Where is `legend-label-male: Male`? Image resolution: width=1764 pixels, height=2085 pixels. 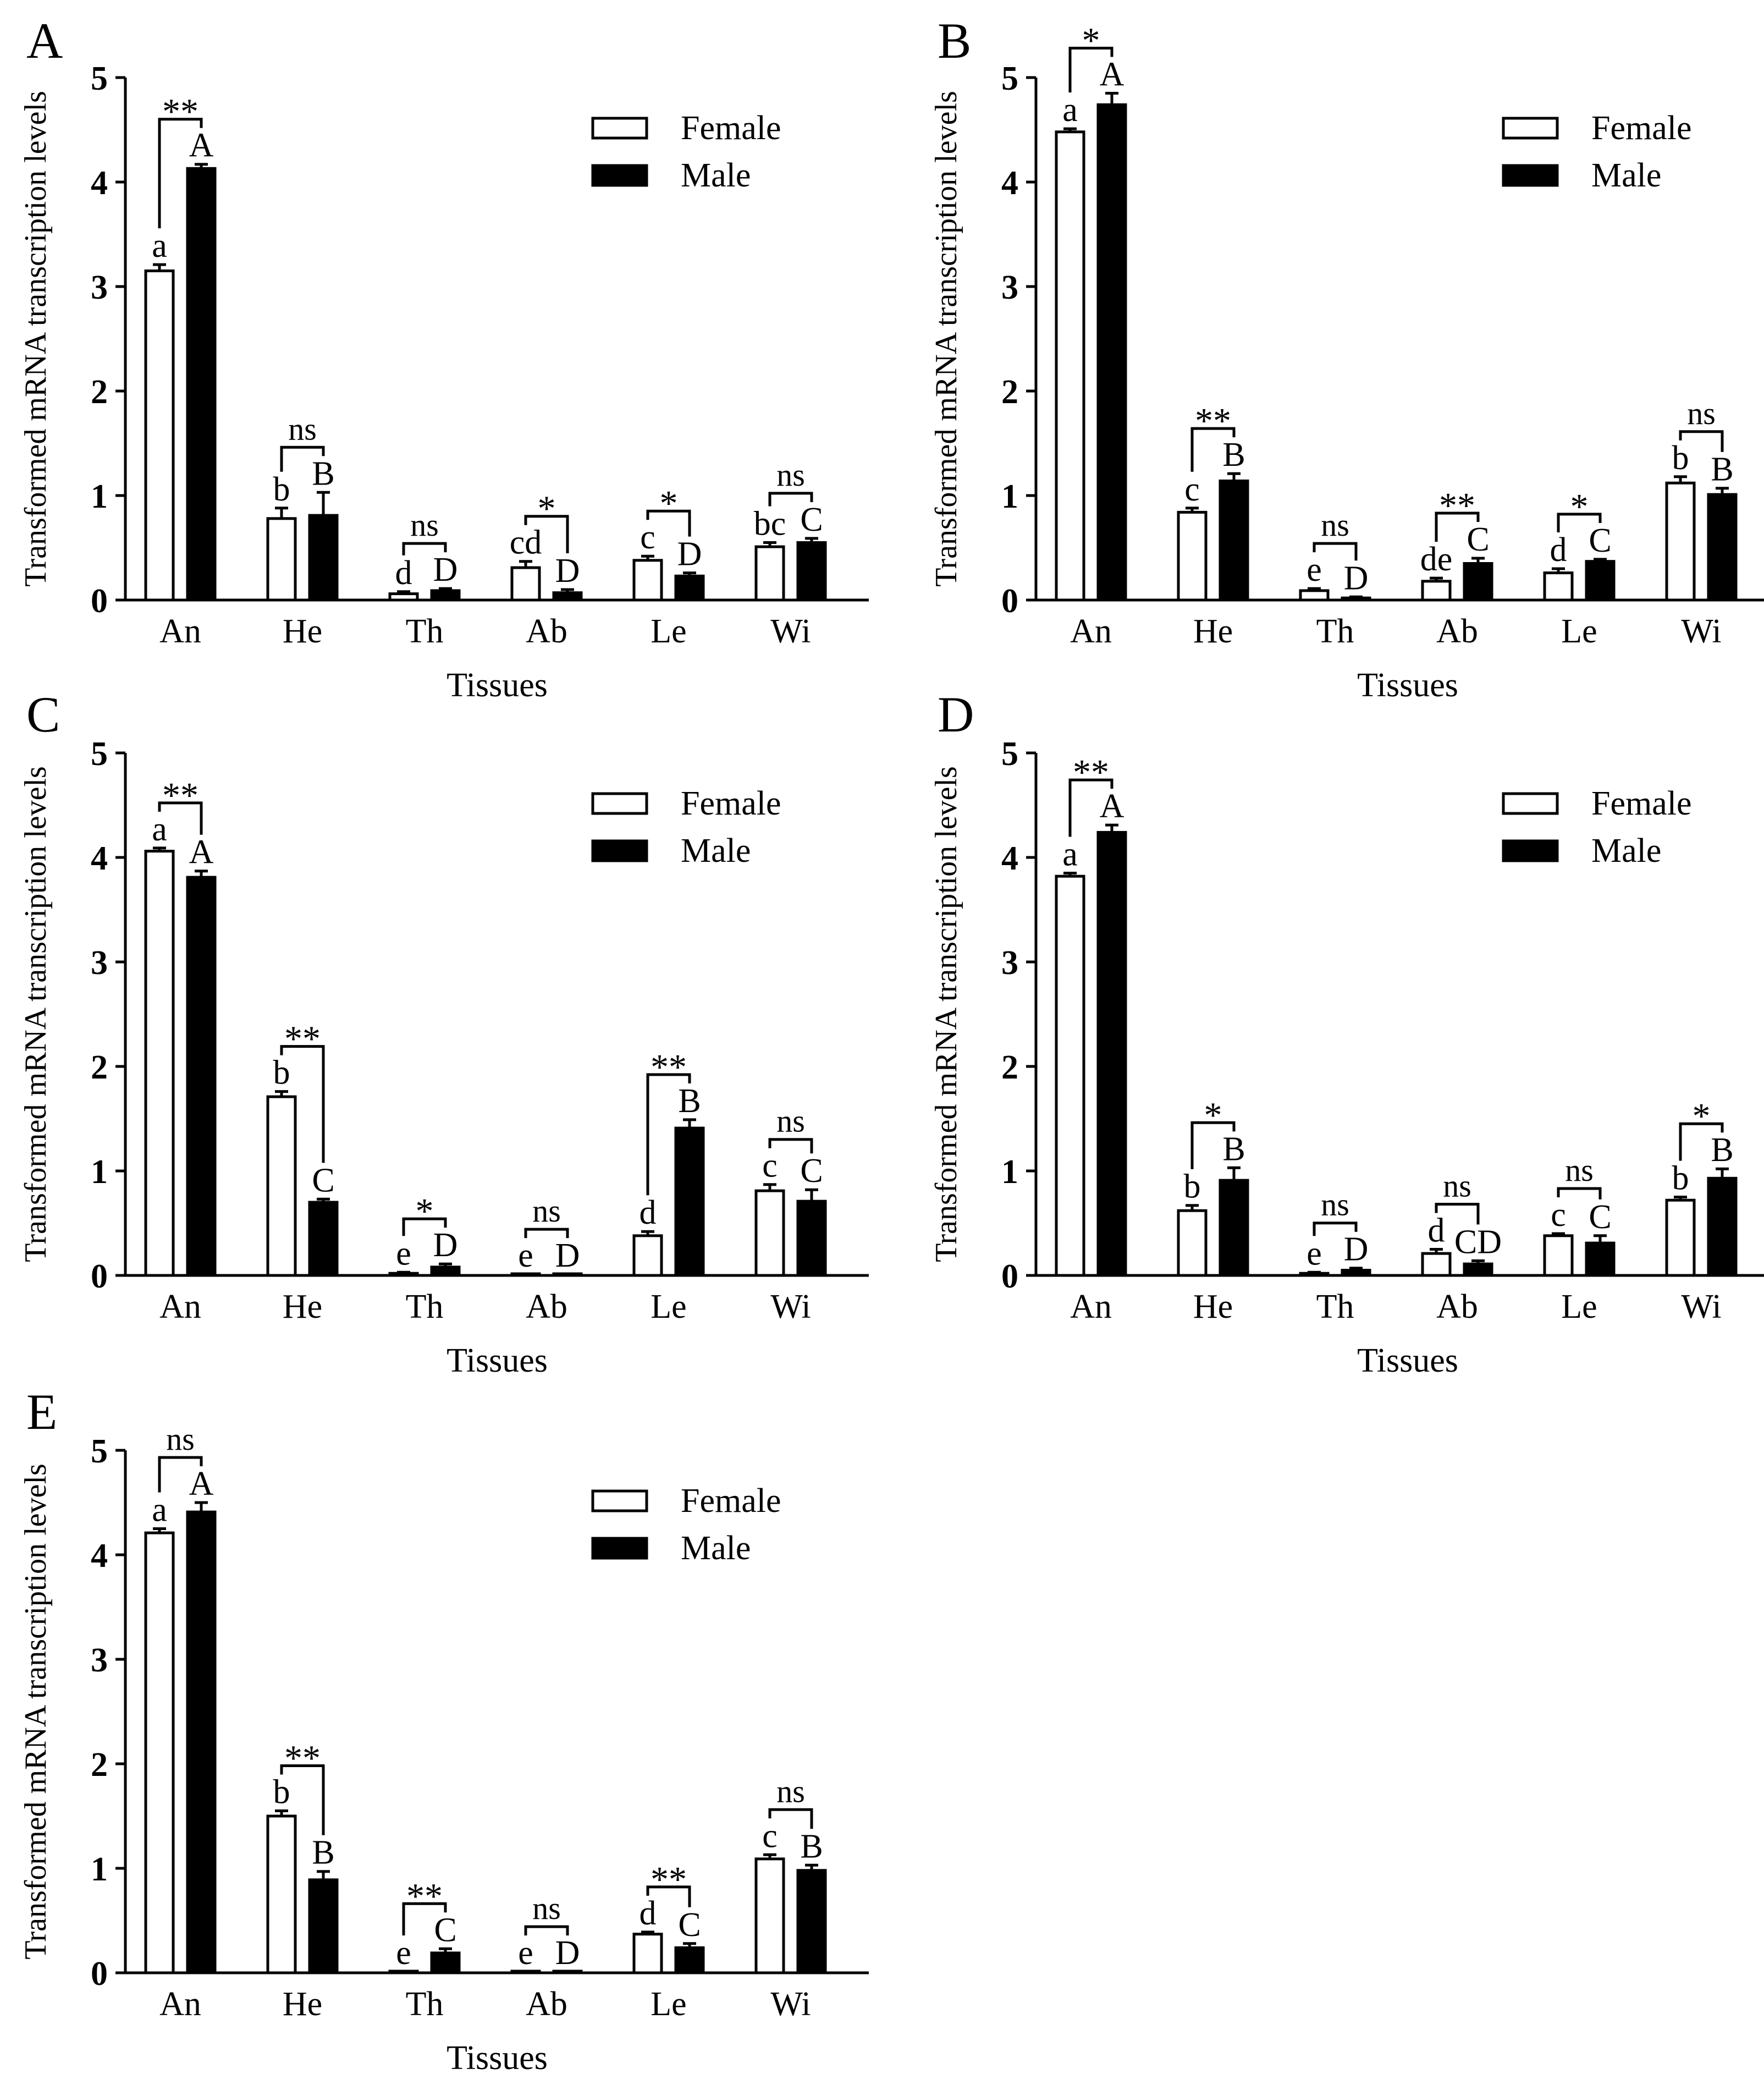
legend-label-male: Male is located at coordinates (1626, 851).